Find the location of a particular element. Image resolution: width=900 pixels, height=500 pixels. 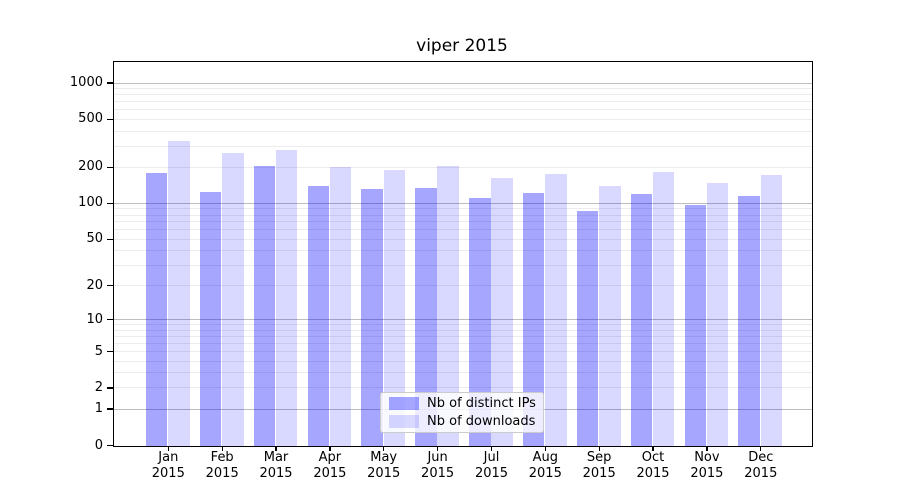

bar-downloads-jan is located at coordinates (179, 293).